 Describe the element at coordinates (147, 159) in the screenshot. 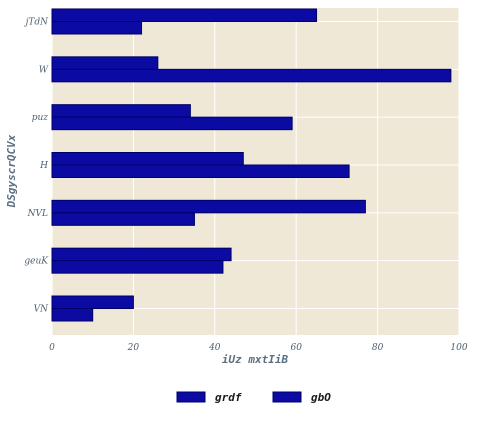

I see `bar-grdf-H` at that location.